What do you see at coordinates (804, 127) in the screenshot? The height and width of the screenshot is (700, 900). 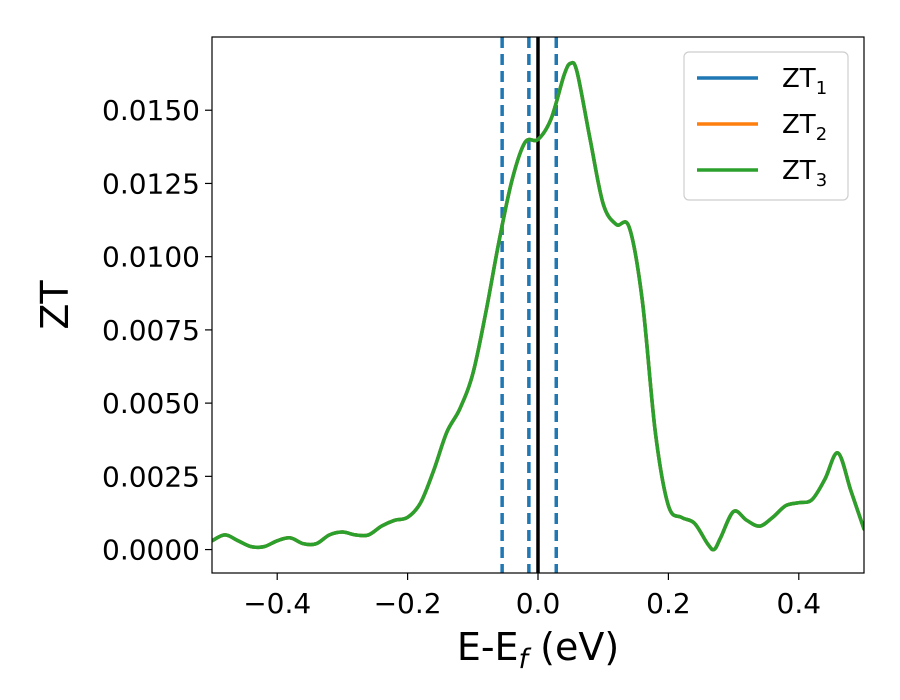 I see `legend-label-2: ZT2` at bounding box center [804, 127].